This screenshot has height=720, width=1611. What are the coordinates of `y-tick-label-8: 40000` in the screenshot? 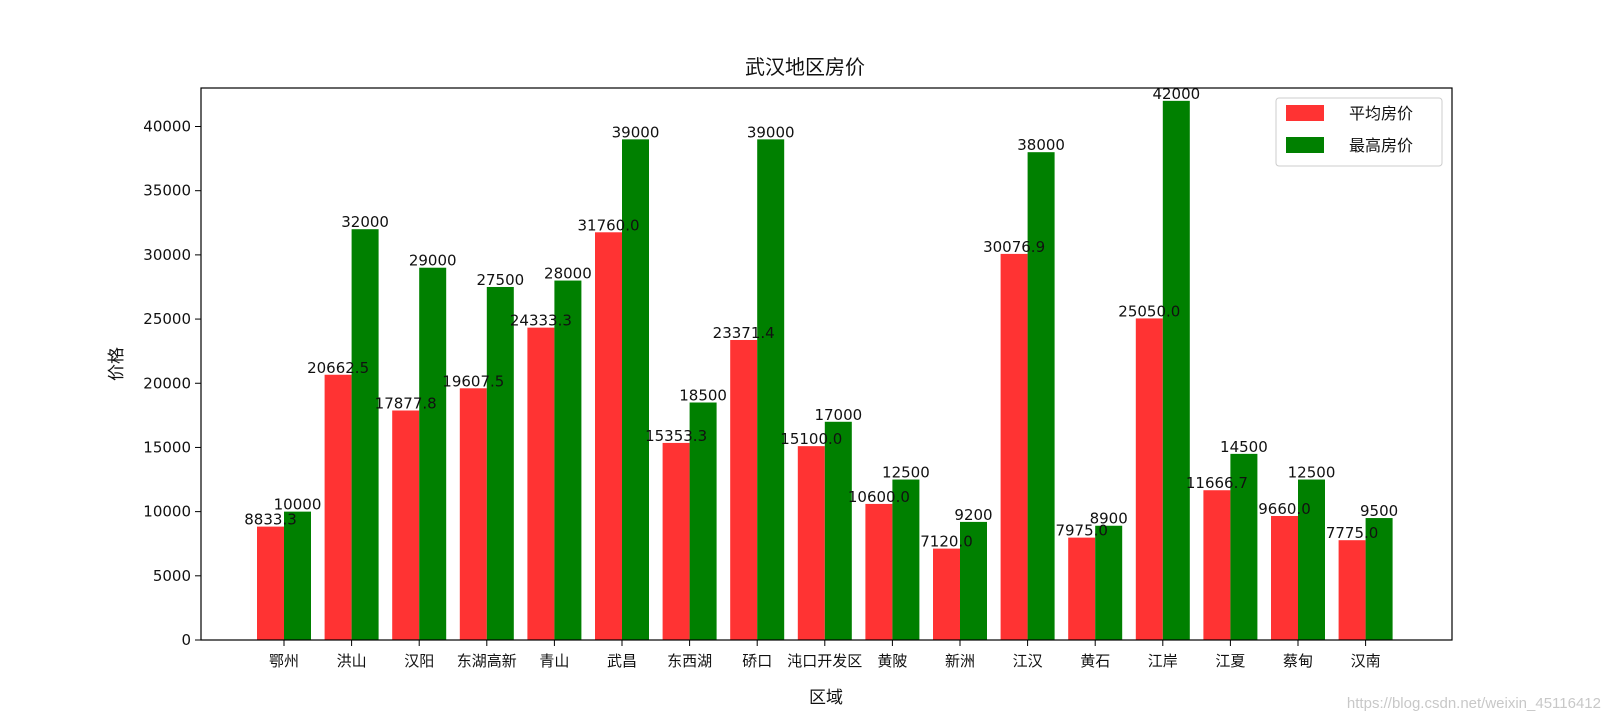 It's located at (167, 127).